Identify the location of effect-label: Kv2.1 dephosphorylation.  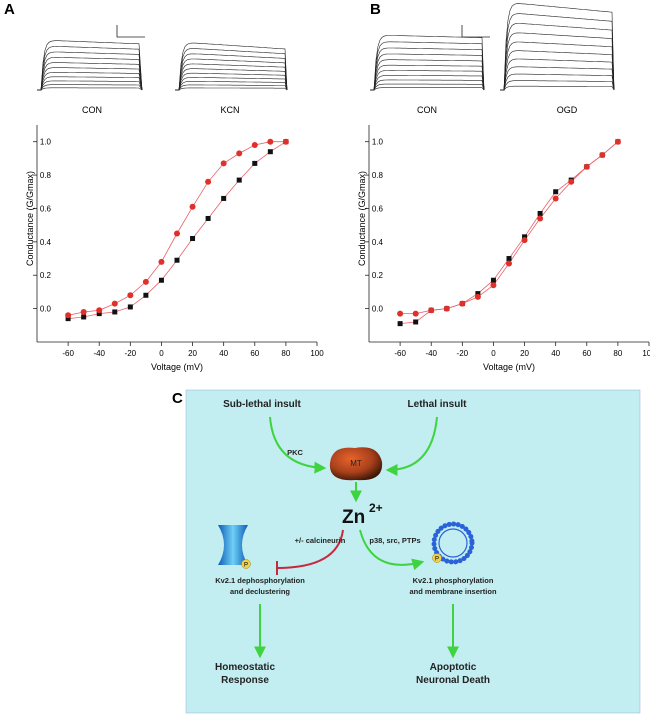
(260, 580).